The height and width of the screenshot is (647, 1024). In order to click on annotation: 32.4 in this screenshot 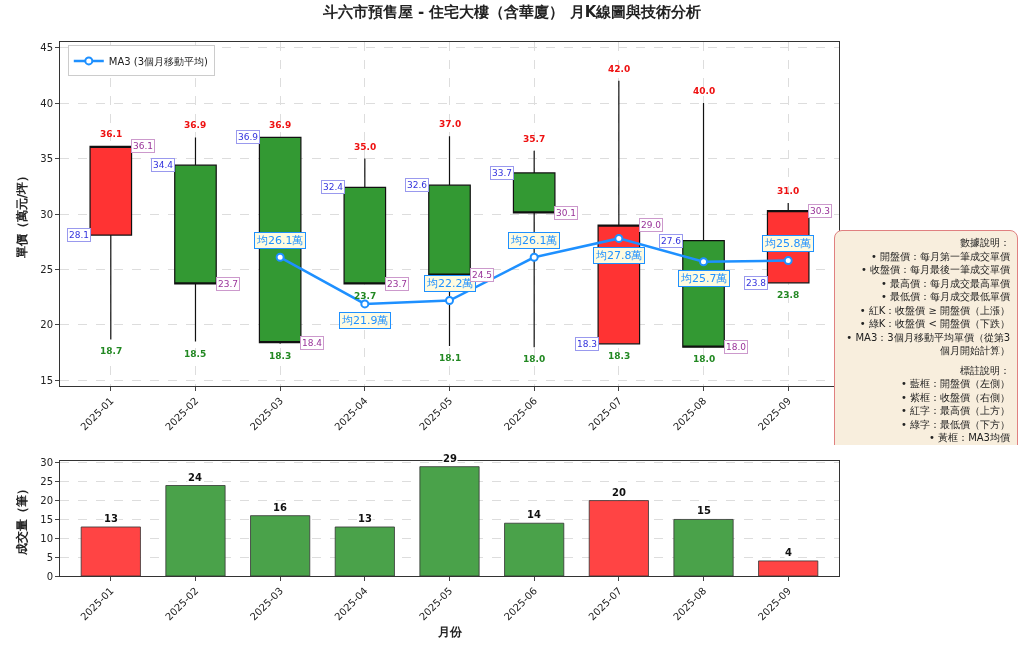, I will do `click(333, 187)`.